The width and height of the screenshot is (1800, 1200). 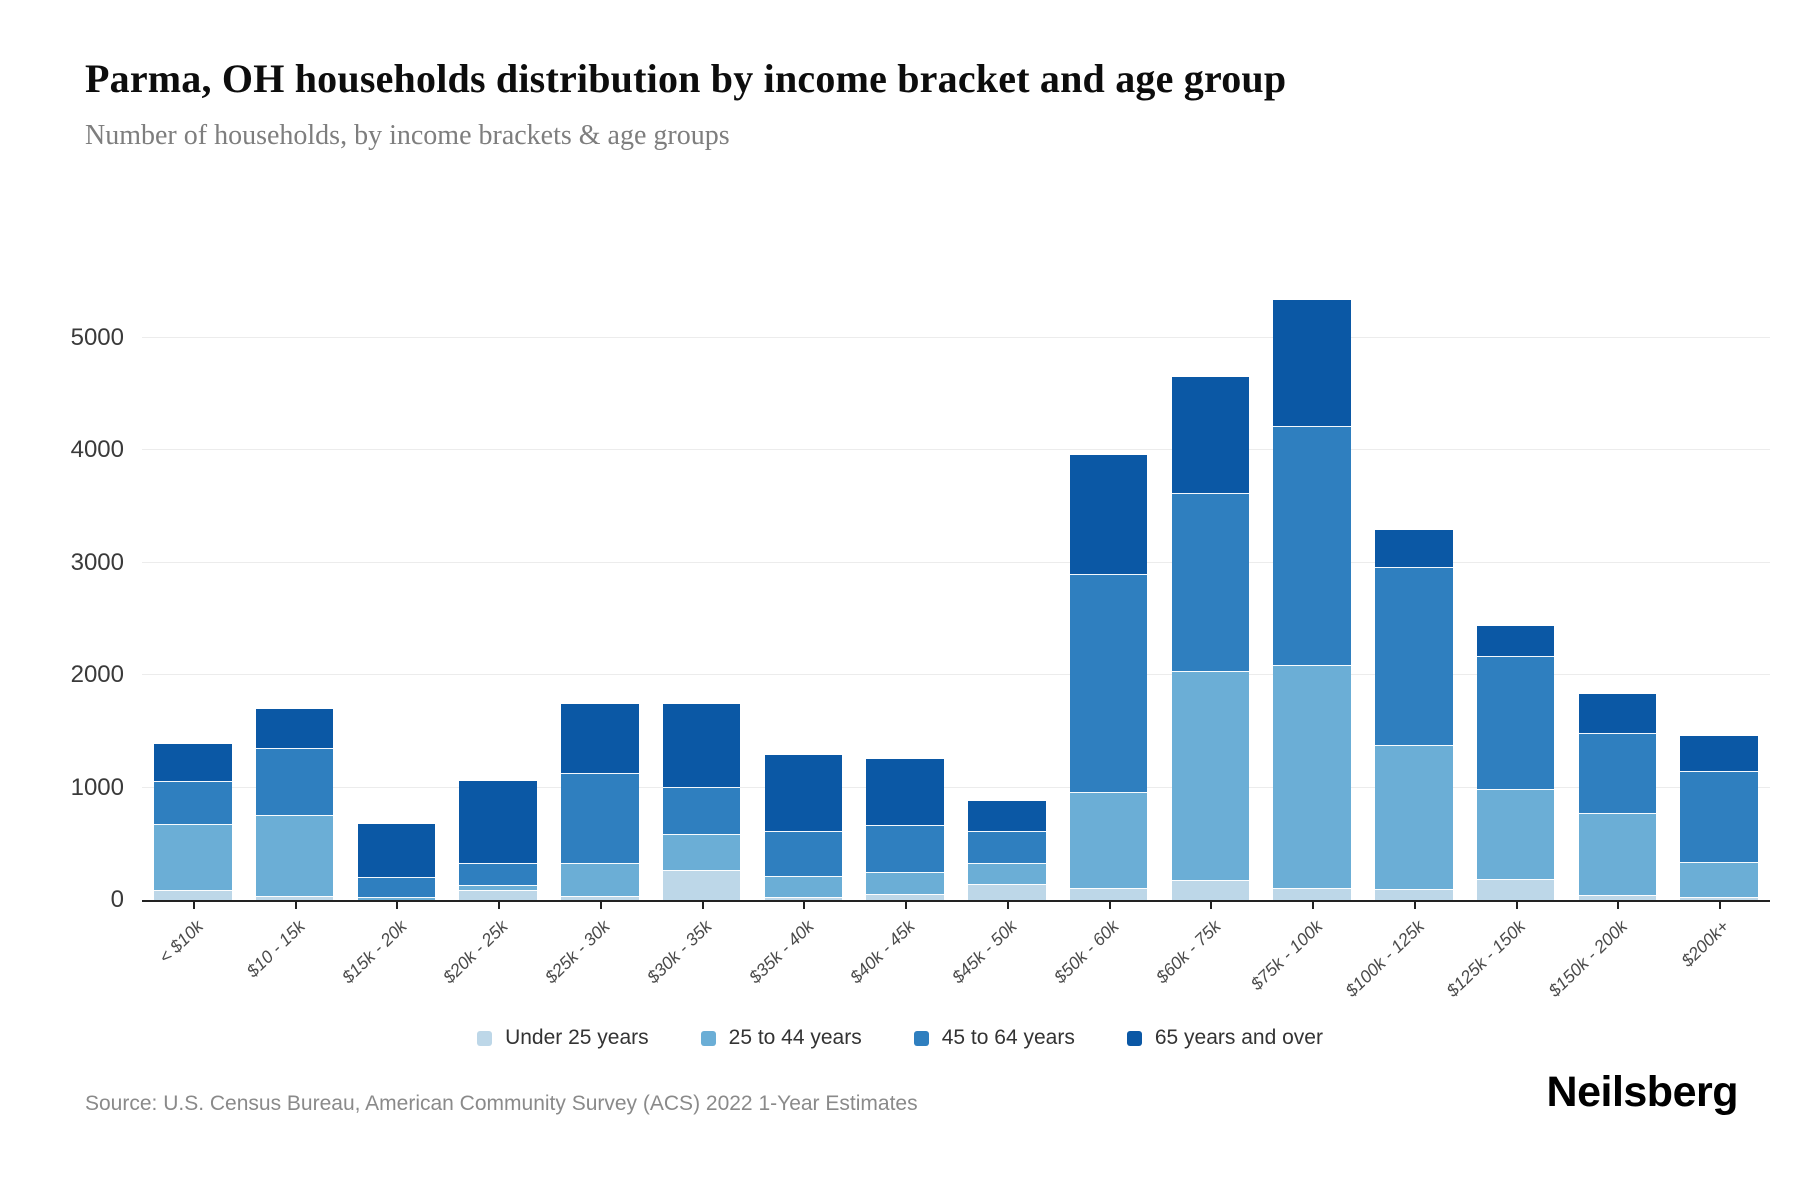 I want to click on bar-$35k - 40k, so click(x=803, y=827).